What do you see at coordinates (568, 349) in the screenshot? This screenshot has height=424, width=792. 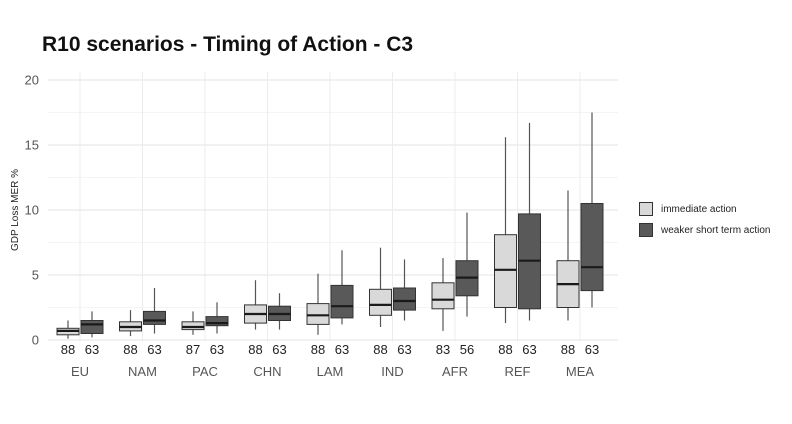 I see `count-label-mea-immediate-action: 88` at bounding box center [568, 349].